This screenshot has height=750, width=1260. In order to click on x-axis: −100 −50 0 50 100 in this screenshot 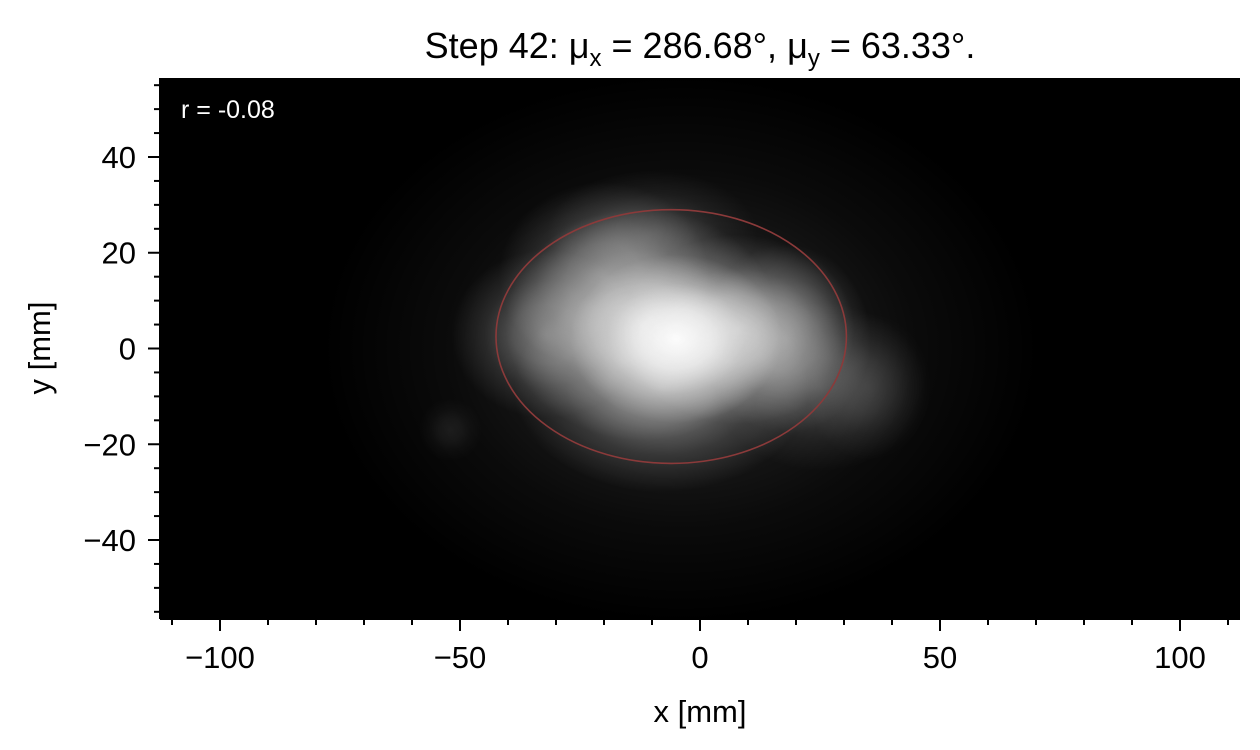, I will do `click(700, 646)`.